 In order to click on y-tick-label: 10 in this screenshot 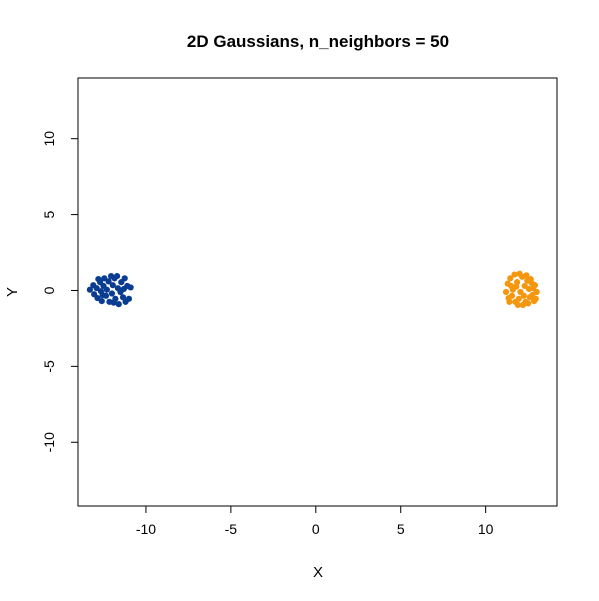, I will do `click(49, 139)`.